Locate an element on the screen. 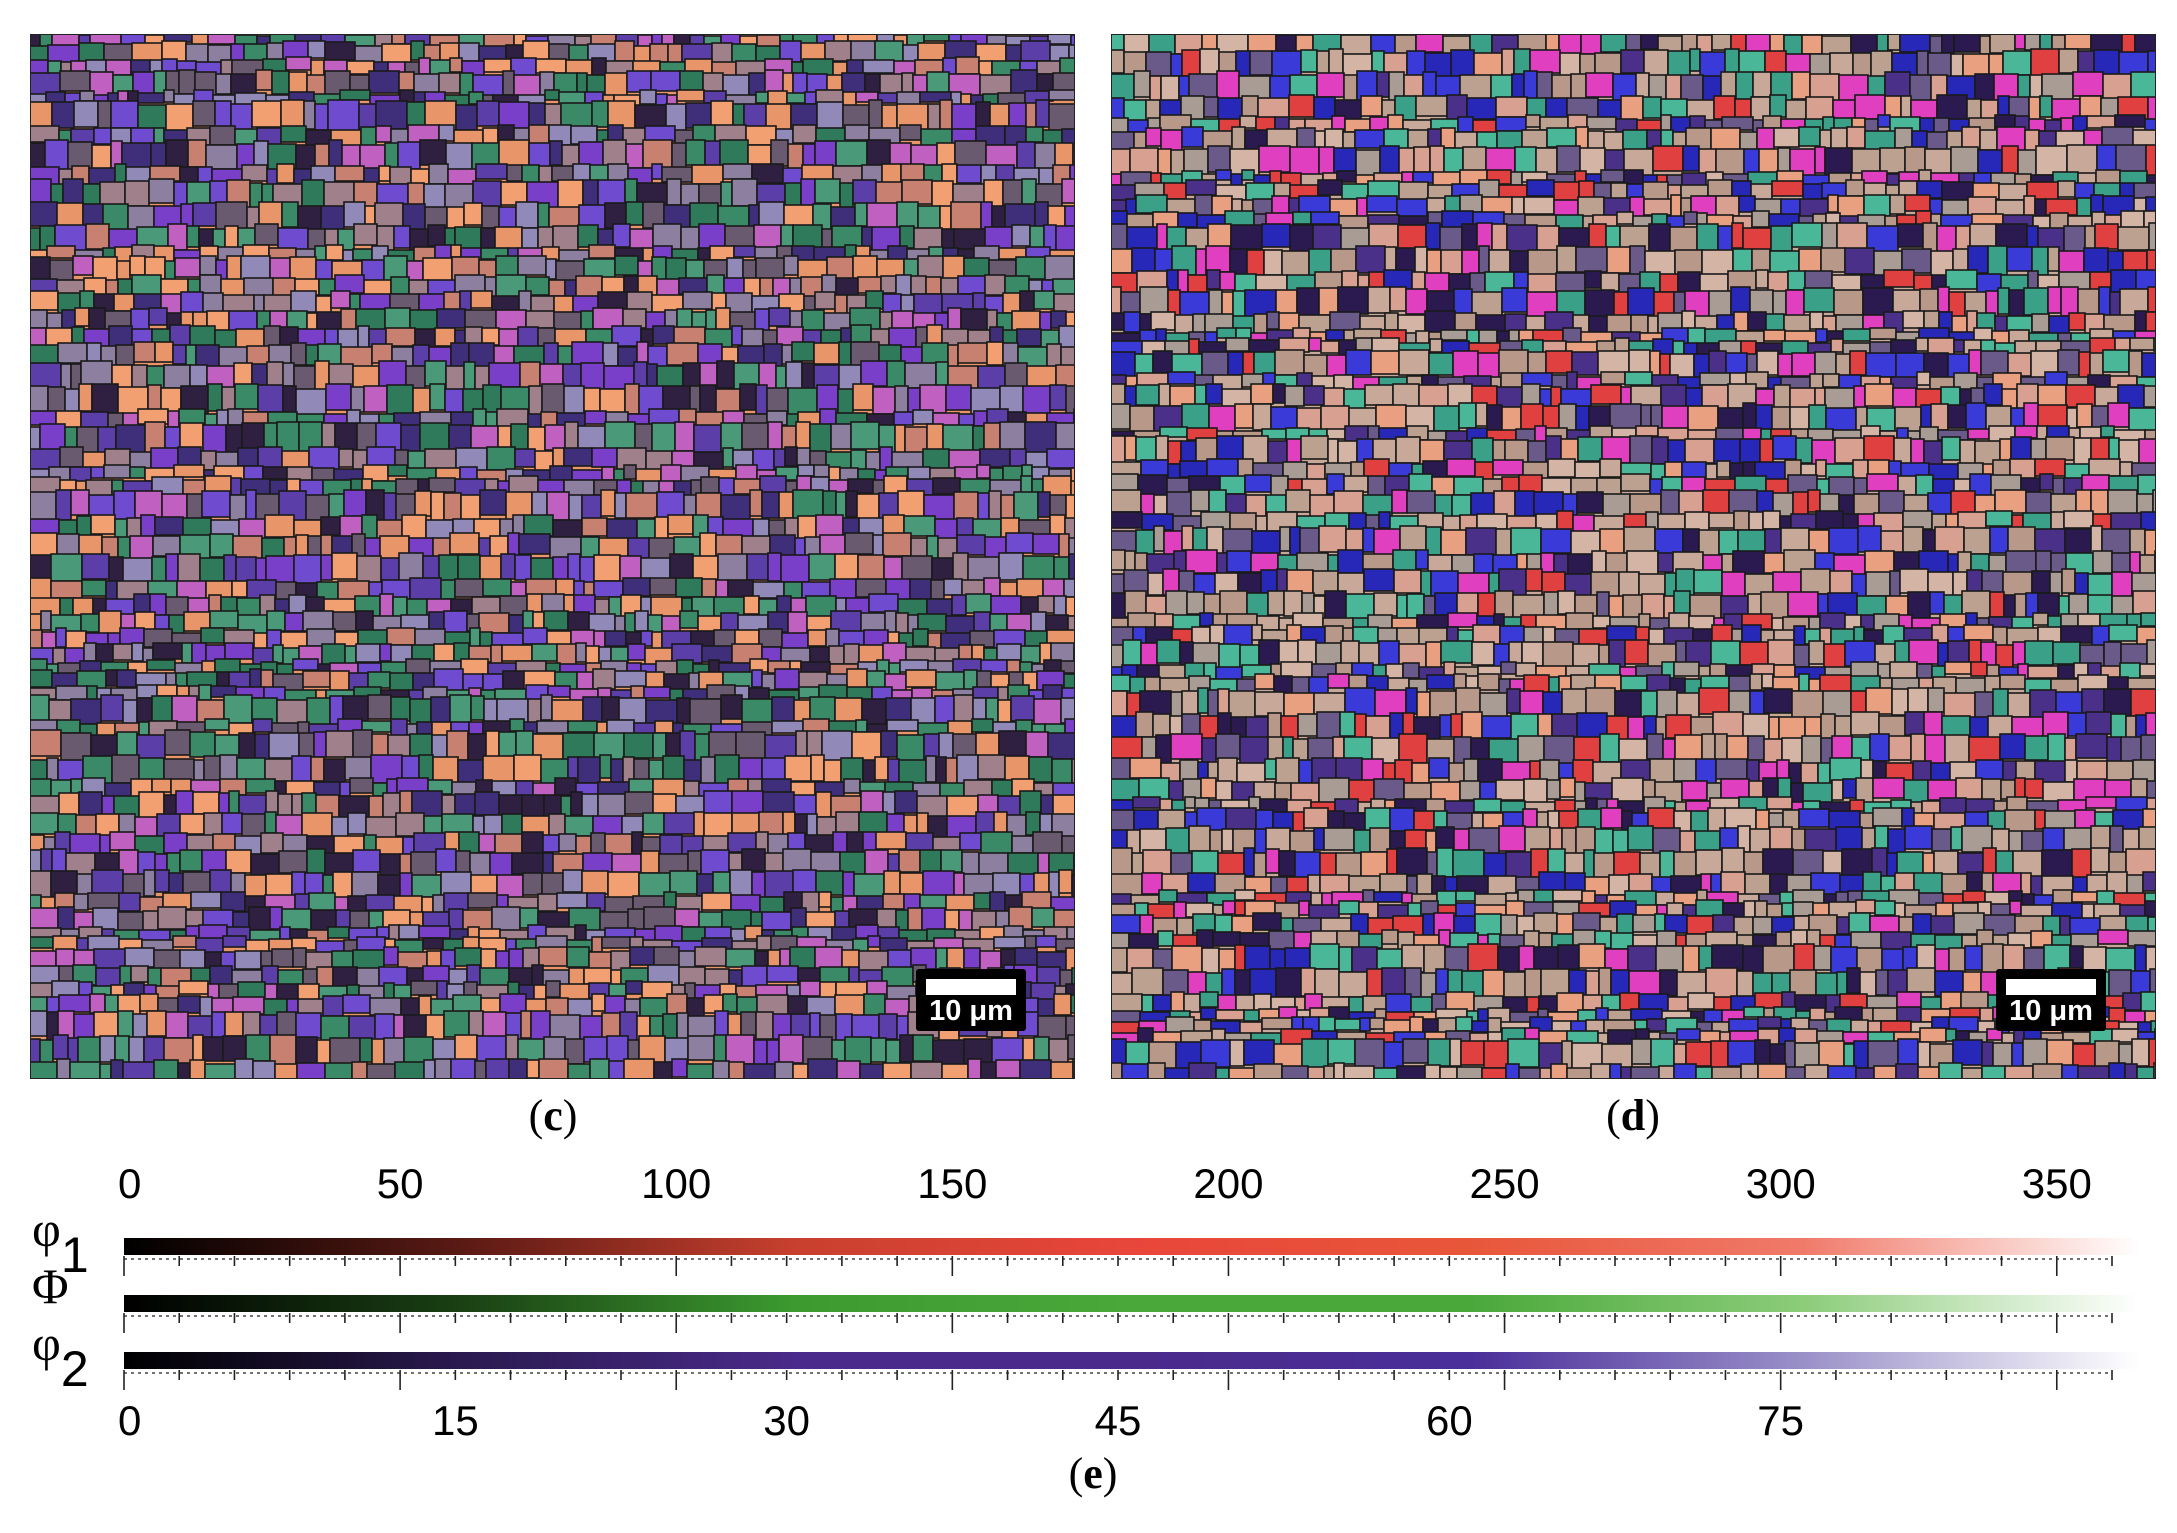 This screenshot has width=2177, height=1533. caption-e-letter: e is located at coordinates (1093, 1473).